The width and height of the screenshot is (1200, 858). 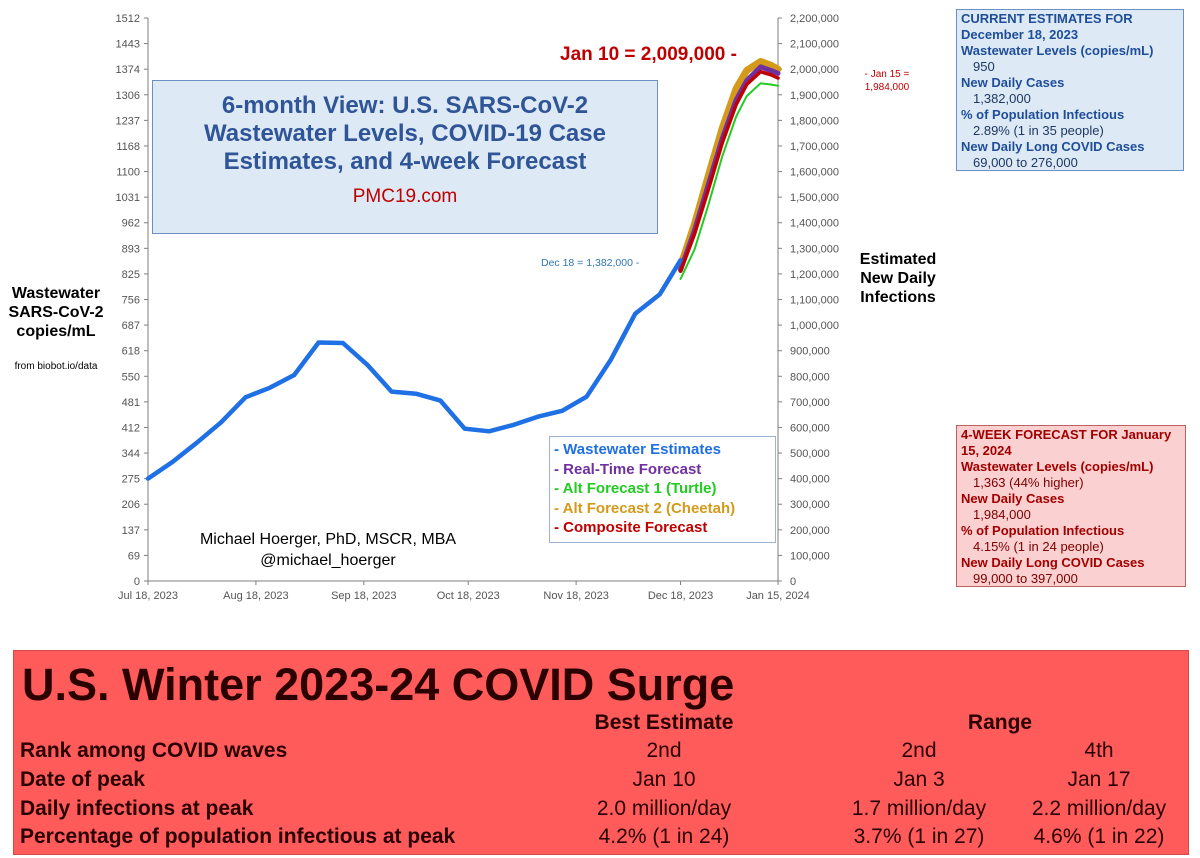 I want to click on right-tick-label: 2,200,000, so click(x=814, y=19).